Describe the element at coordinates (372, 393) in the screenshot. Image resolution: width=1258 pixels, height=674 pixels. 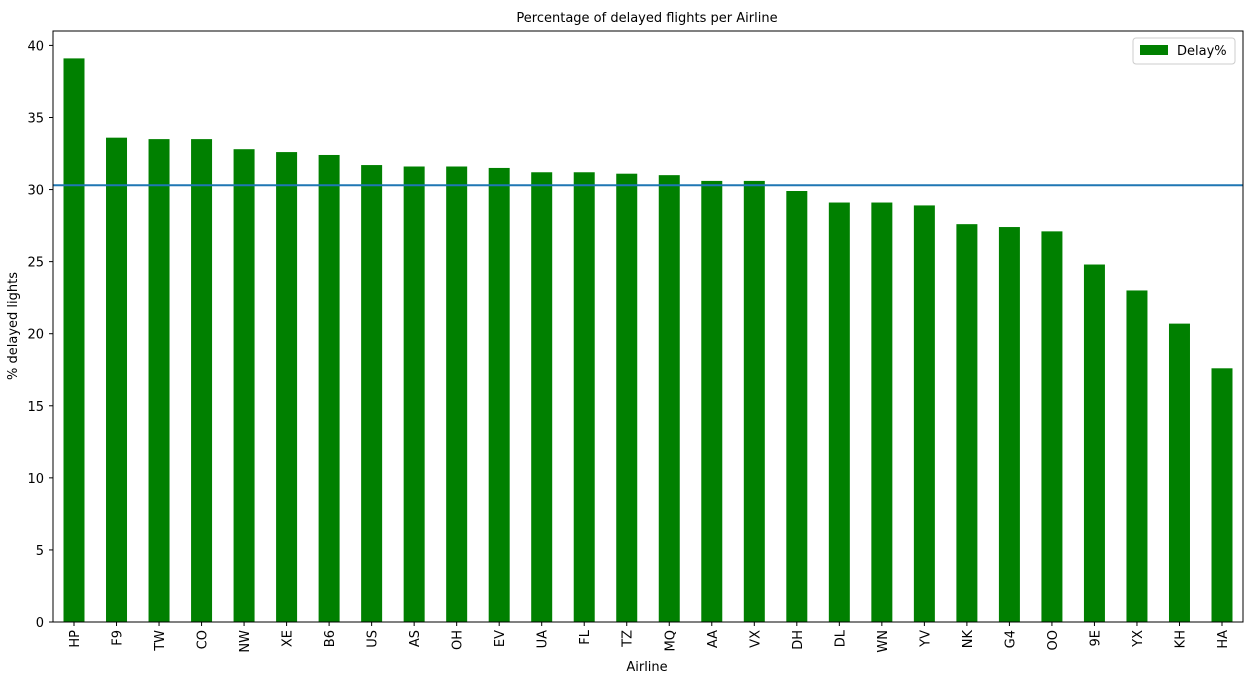
I see `bar-US` at that location.